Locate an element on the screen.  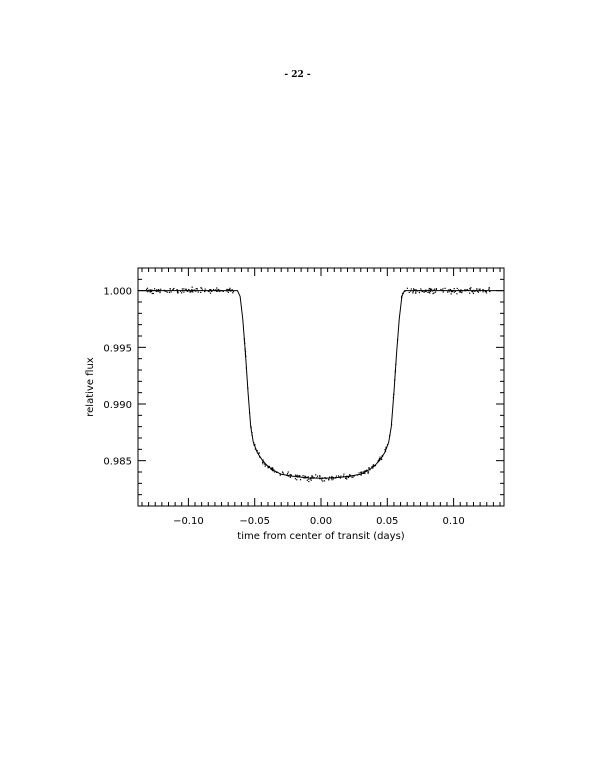
y-tick-label: 0.990 is located at coordinates (117, 405).